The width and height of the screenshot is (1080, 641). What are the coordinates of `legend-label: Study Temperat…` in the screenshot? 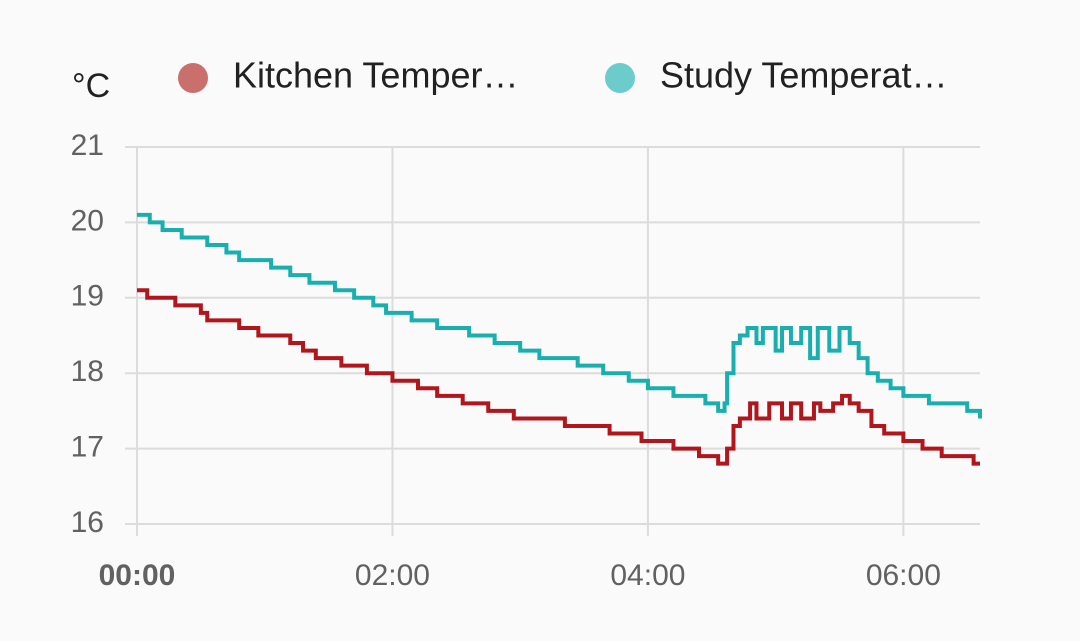 It's located at (803, 75).